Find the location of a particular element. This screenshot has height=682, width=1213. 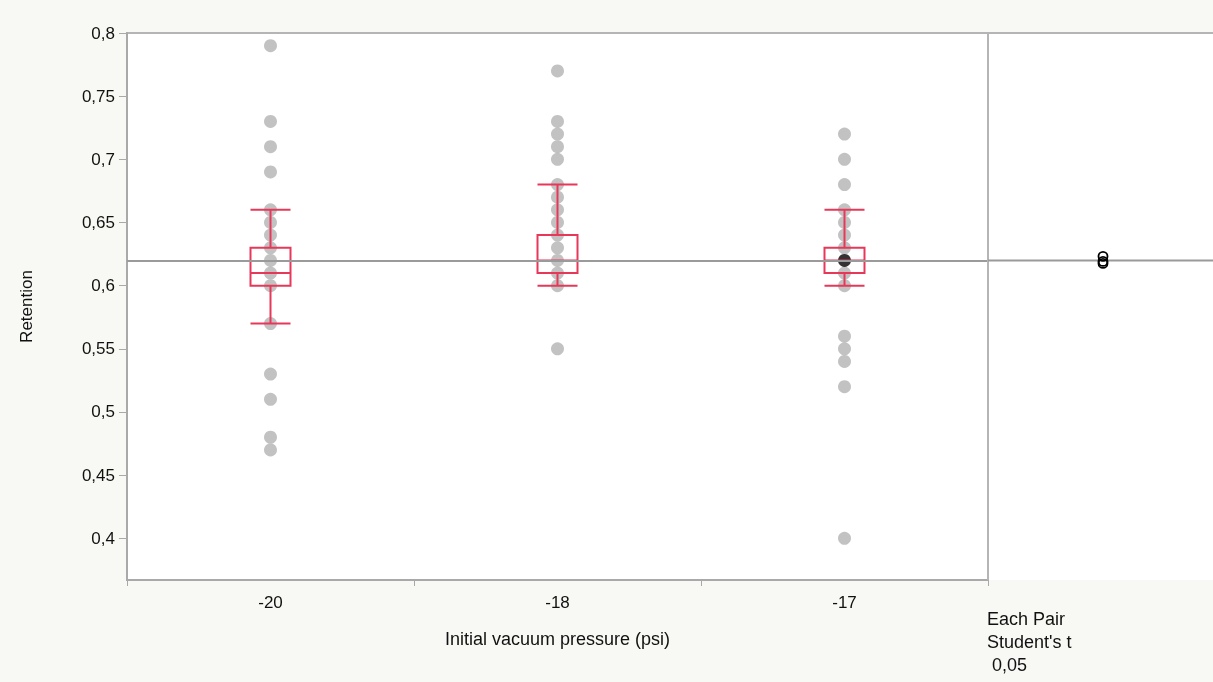

y-axis-title: Retention is located at coordinates (26, 306).